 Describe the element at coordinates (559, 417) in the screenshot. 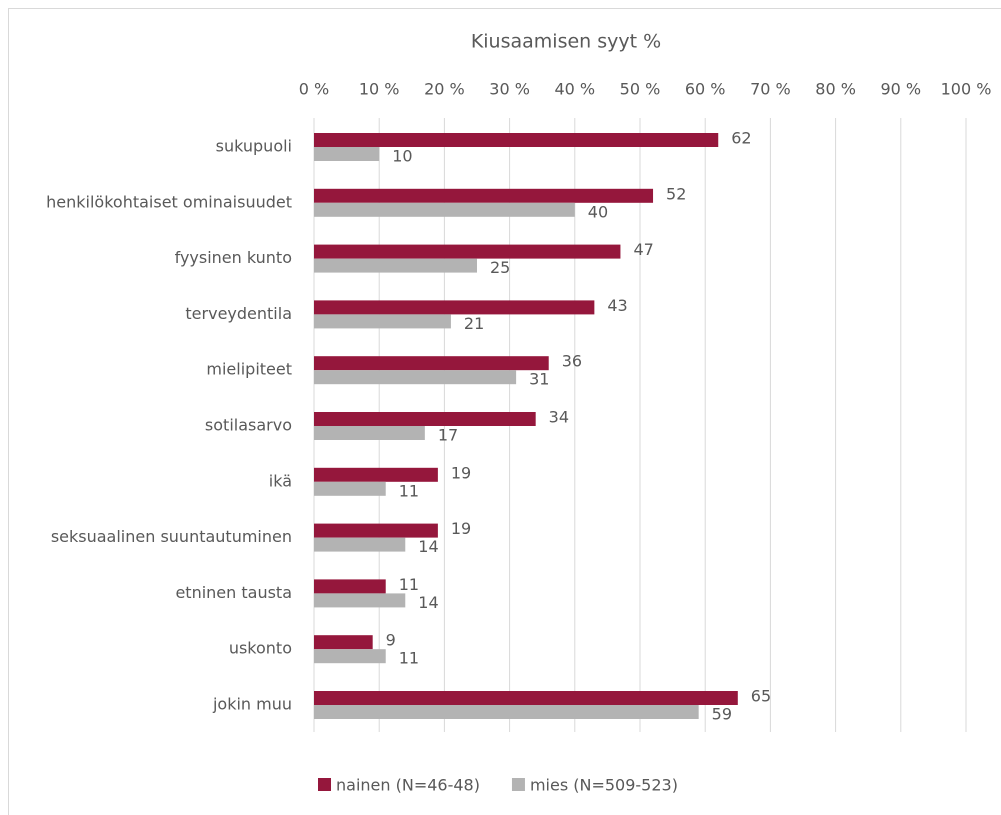

I see `value-label: 34` at that location.